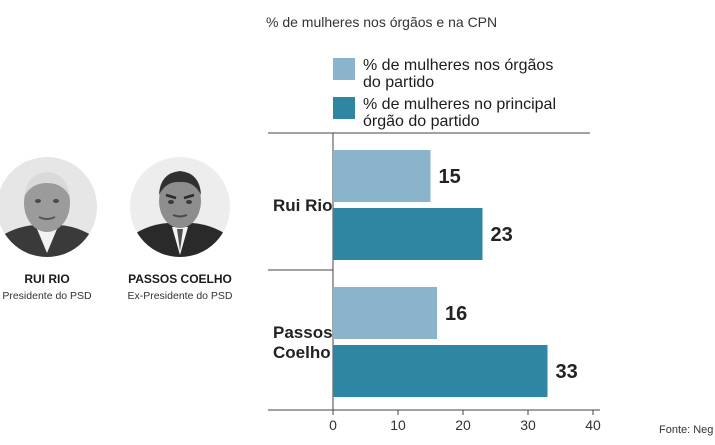  I want to click on data-label: 23, so click(502, 235).